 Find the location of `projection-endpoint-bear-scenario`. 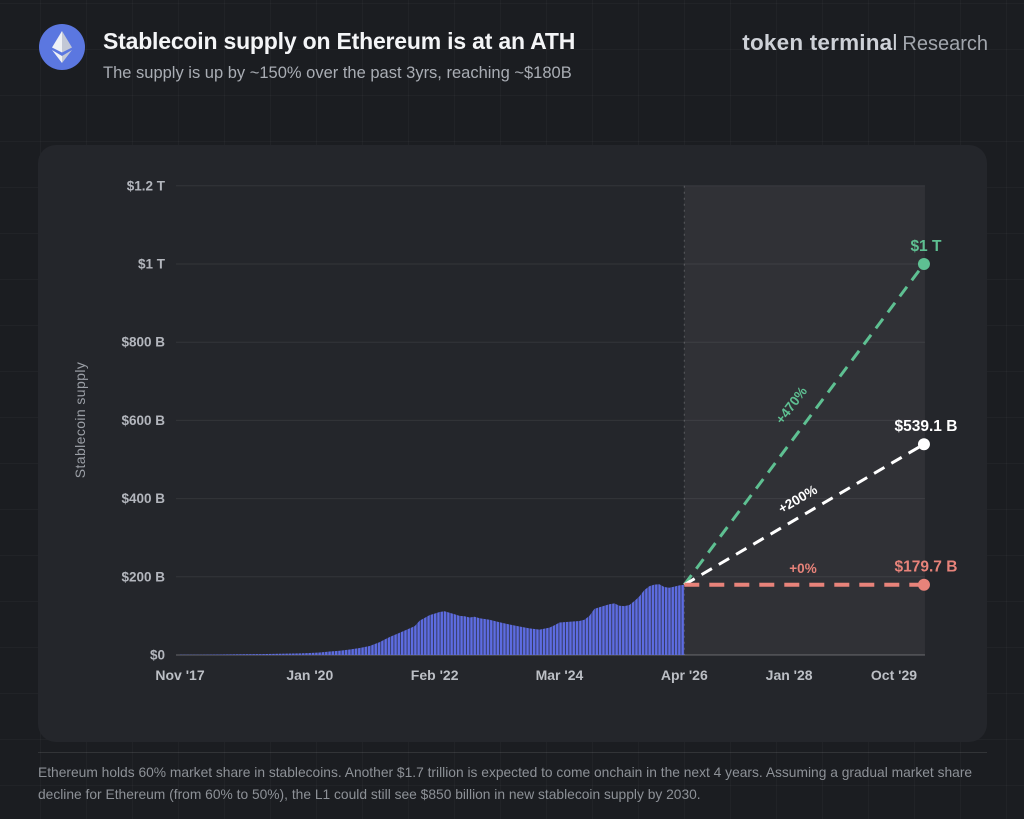

projection-endpoint-bear-scenario is located at coordinates (923, 584).